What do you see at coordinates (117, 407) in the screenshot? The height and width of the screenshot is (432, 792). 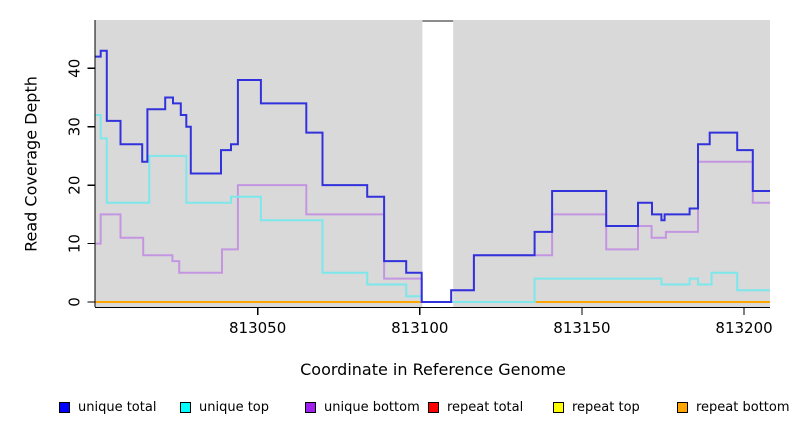 I see `legend-label: unique total` at bounding box center [117, 407].